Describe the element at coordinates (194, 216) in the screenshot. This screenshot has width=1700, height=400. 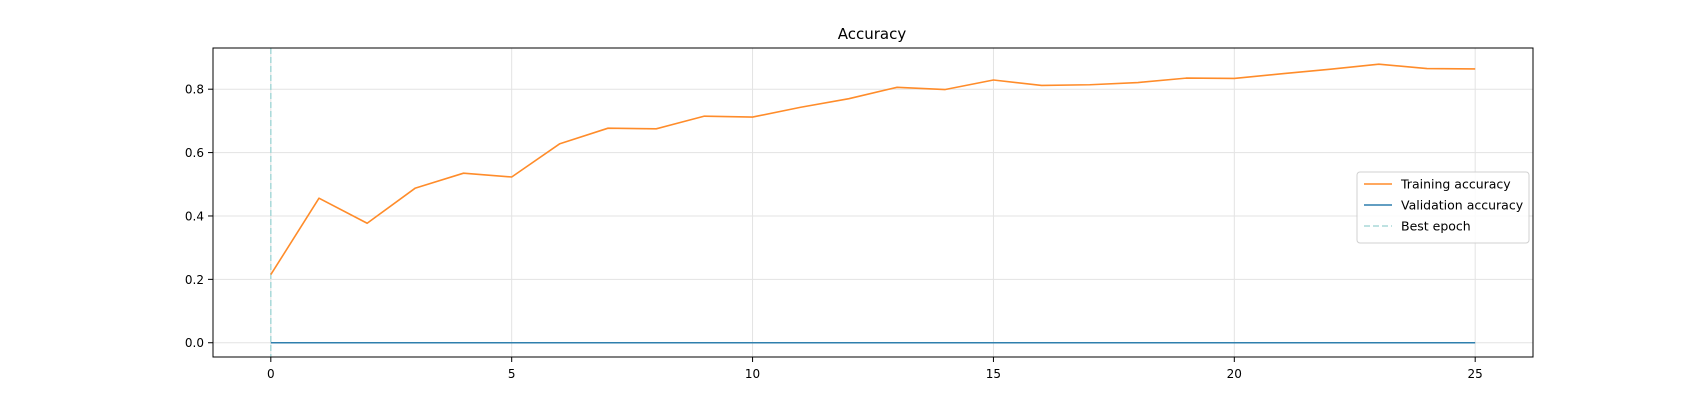
I see `y-tick-label: 0.4` at that location.